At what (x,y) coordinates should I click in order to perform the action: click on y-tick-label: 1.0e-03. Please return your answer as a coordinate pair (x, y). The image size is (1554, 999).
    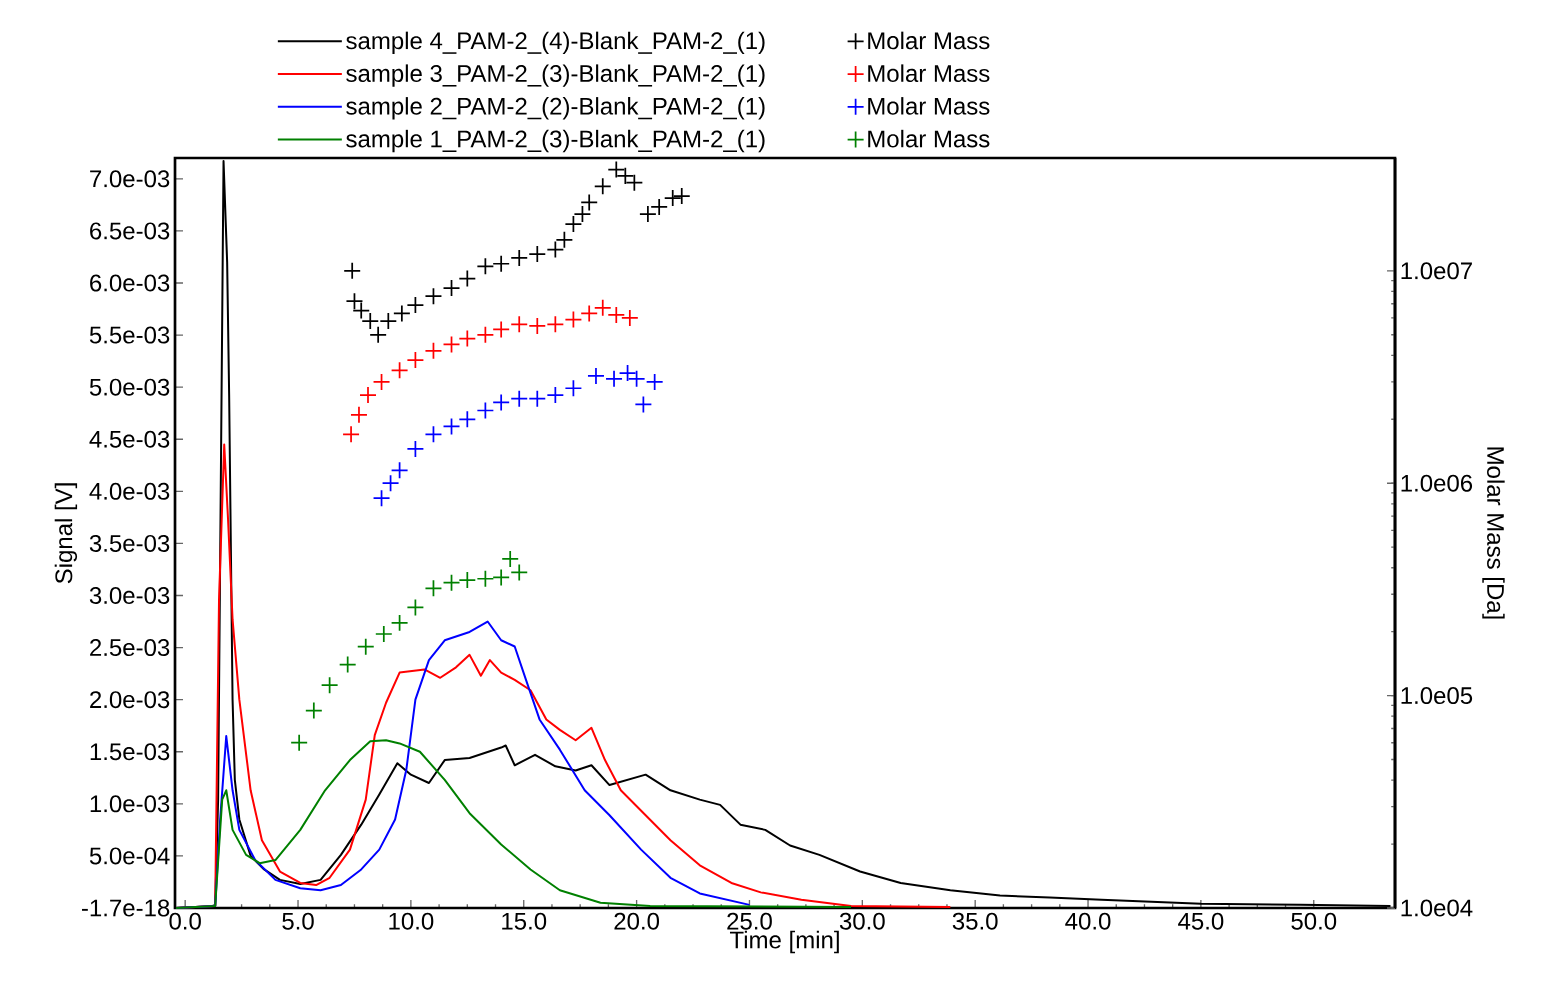
    Looking at the image, I should click on (130, 804).